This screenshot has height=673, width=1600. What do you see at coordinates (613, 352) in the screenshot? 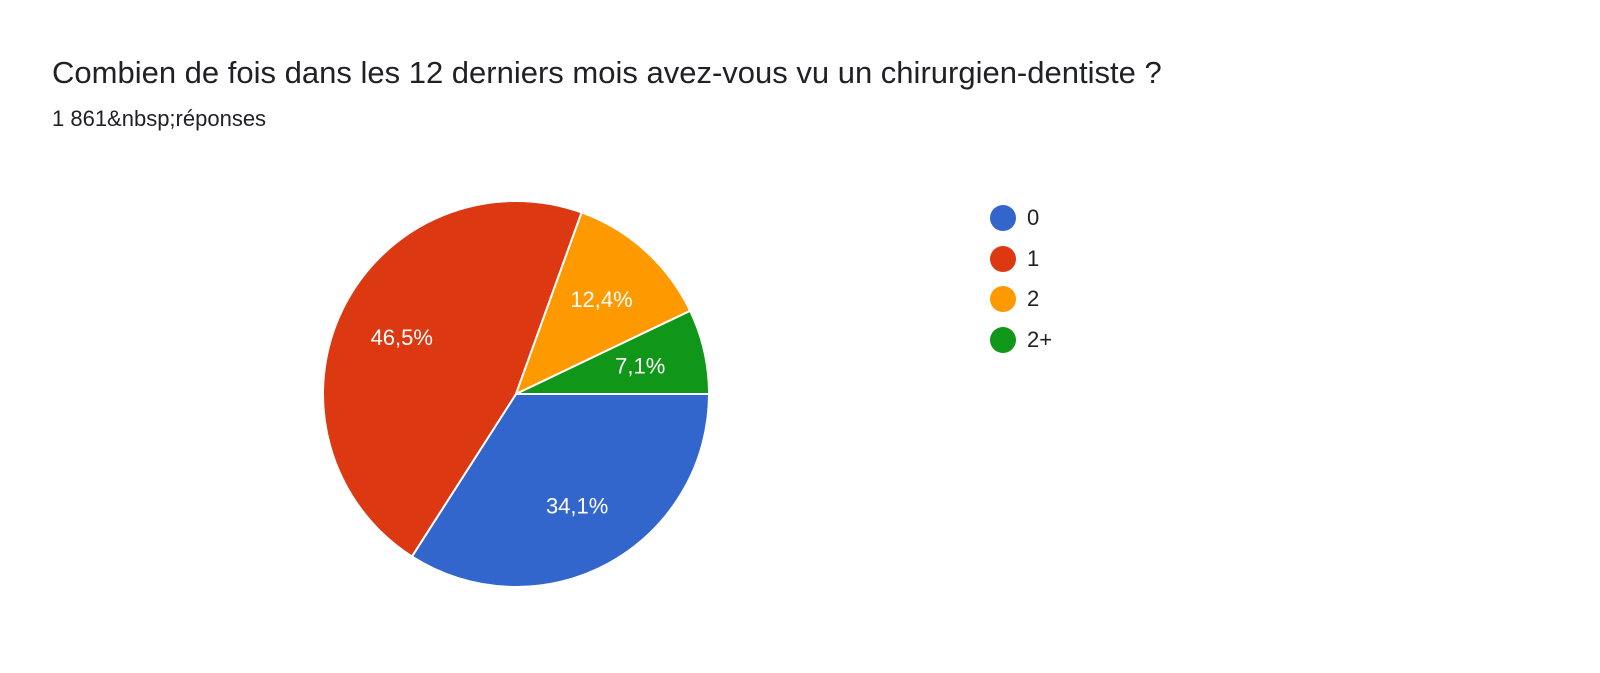
I see `pie-slice-2+` at bounding box center [613, 352].